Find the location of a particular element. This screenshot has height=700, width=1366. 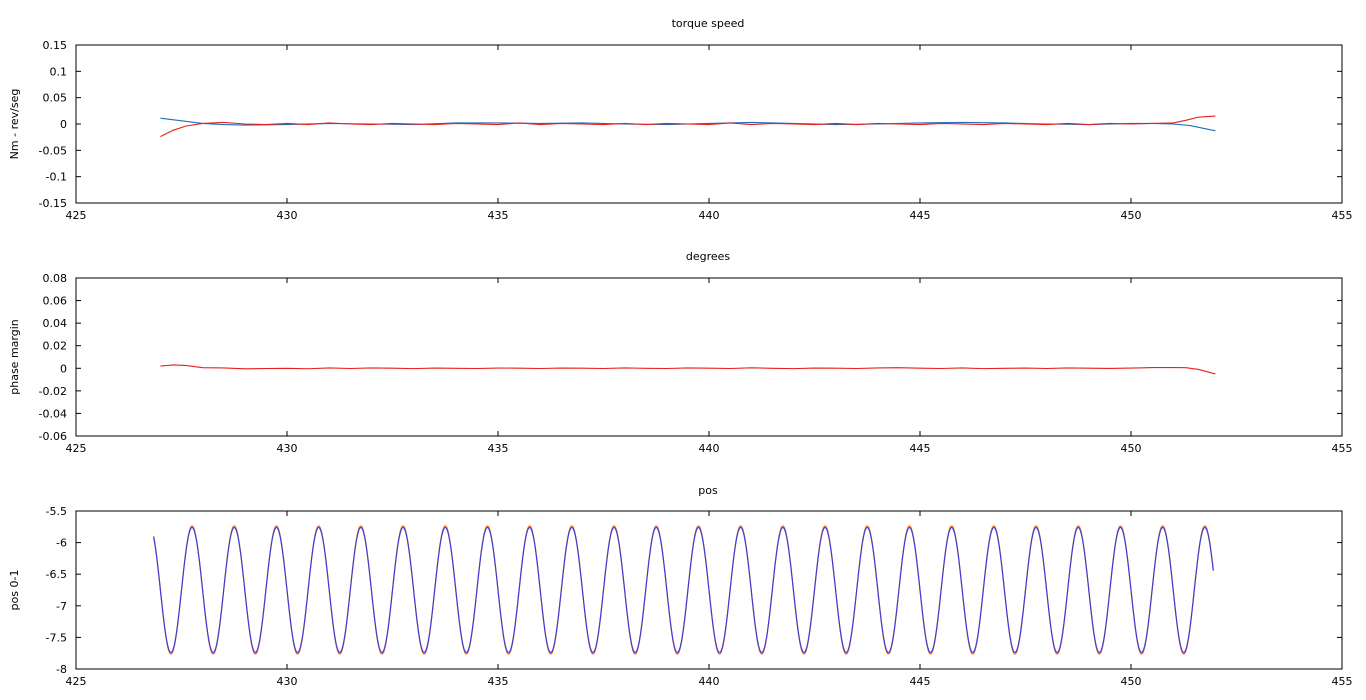

y-tick-label: 0.1 is located at coordinates (59, 71).